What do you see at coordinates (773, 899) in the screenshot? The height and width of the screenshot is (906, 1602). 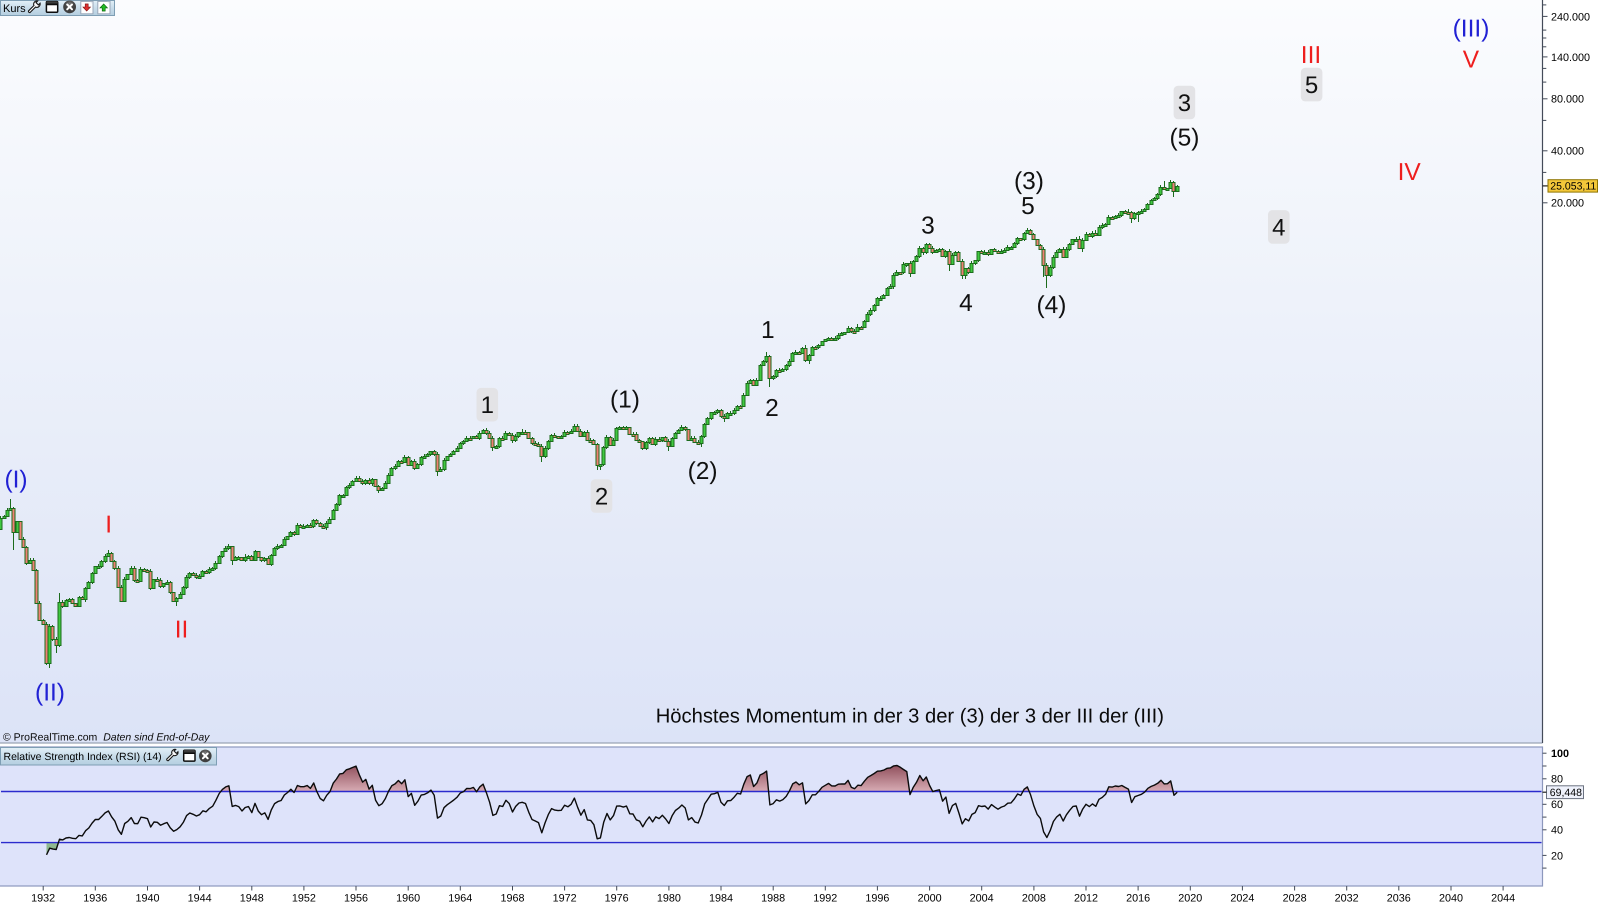 I see `svg-text: 1988` at bounding box center [773, 899].